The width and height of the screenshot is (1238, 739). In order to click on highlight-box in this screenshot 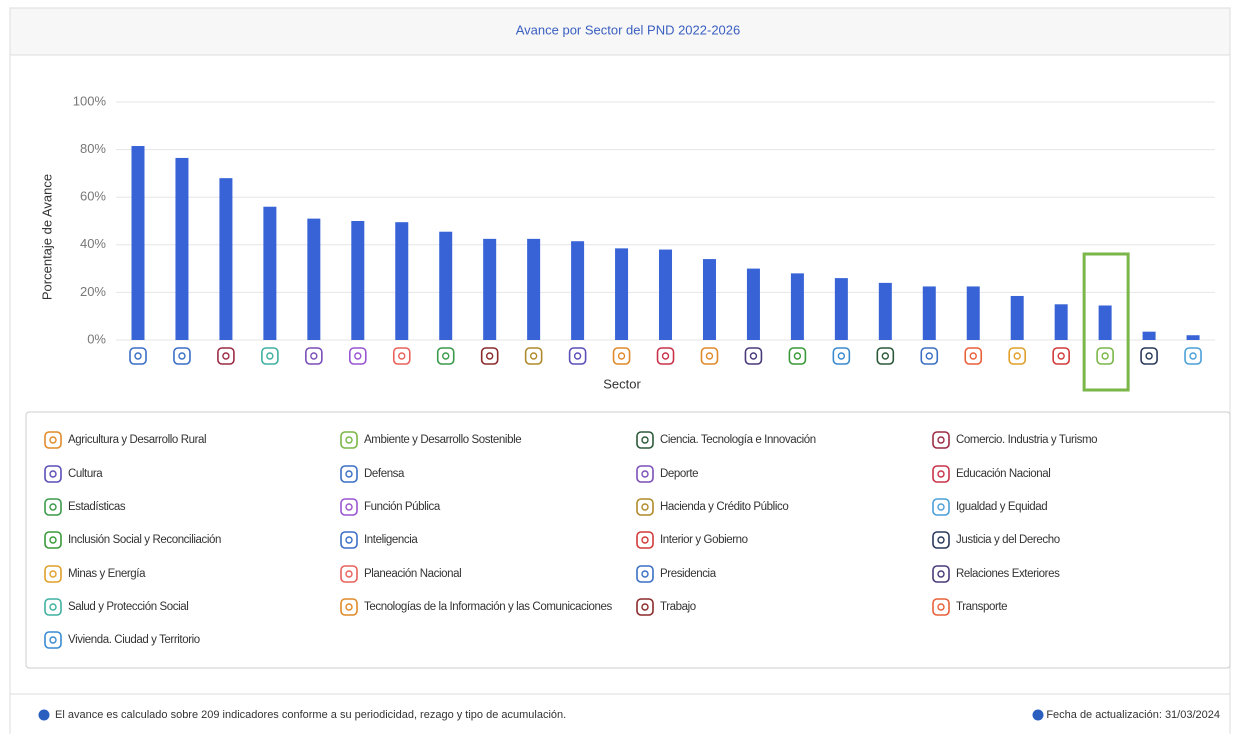, I will do `click(1106, 322)`.